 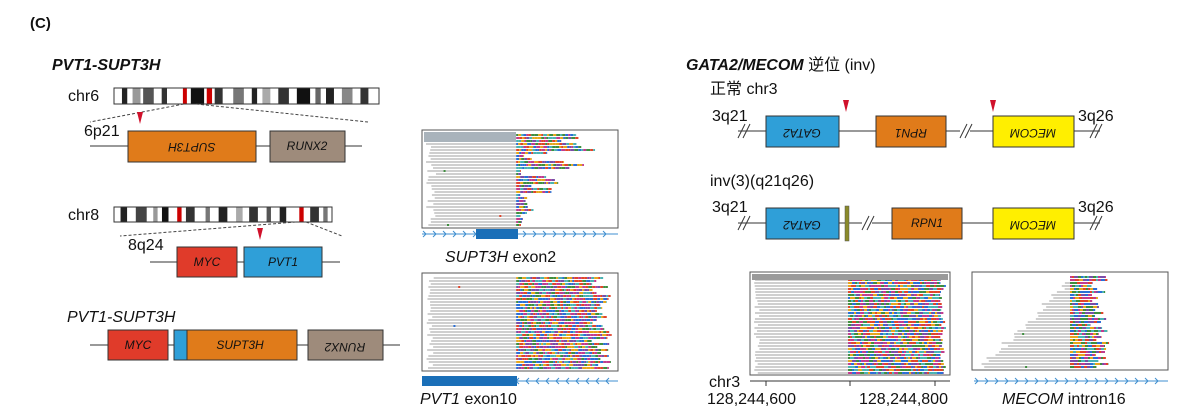 What do you see at coordinates (520, 322) in the screenshot?
I see `reads-pileup-pvt1` at bounding box center [520, 322].